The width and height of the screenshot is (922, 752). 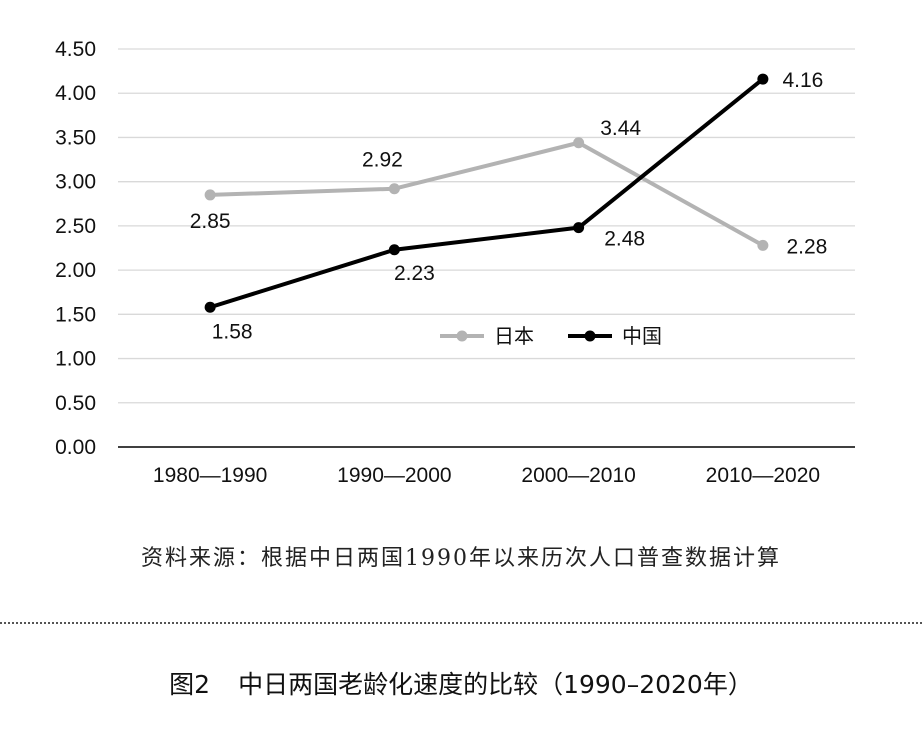 I want to click on figure-caption: 图2 中日两国老龄化速度的比较（1990–2020年）, so click(x=461, y=683).